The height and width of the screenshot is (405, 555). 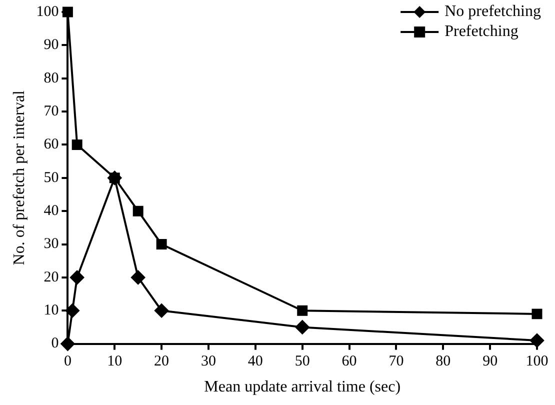 I want to click on y-tick-label: 60, so click(x=51, y=144).